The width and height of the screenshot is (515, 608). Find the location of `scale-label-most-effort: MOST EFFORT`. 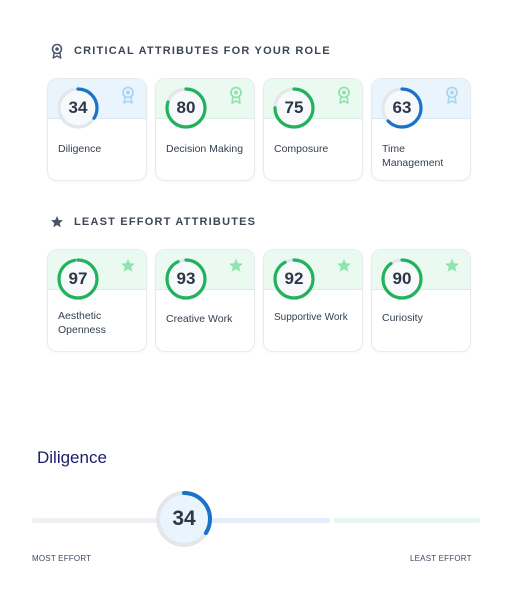

scale-label-most-effort: MOST EFFORT is located at coordinates (62, 558).